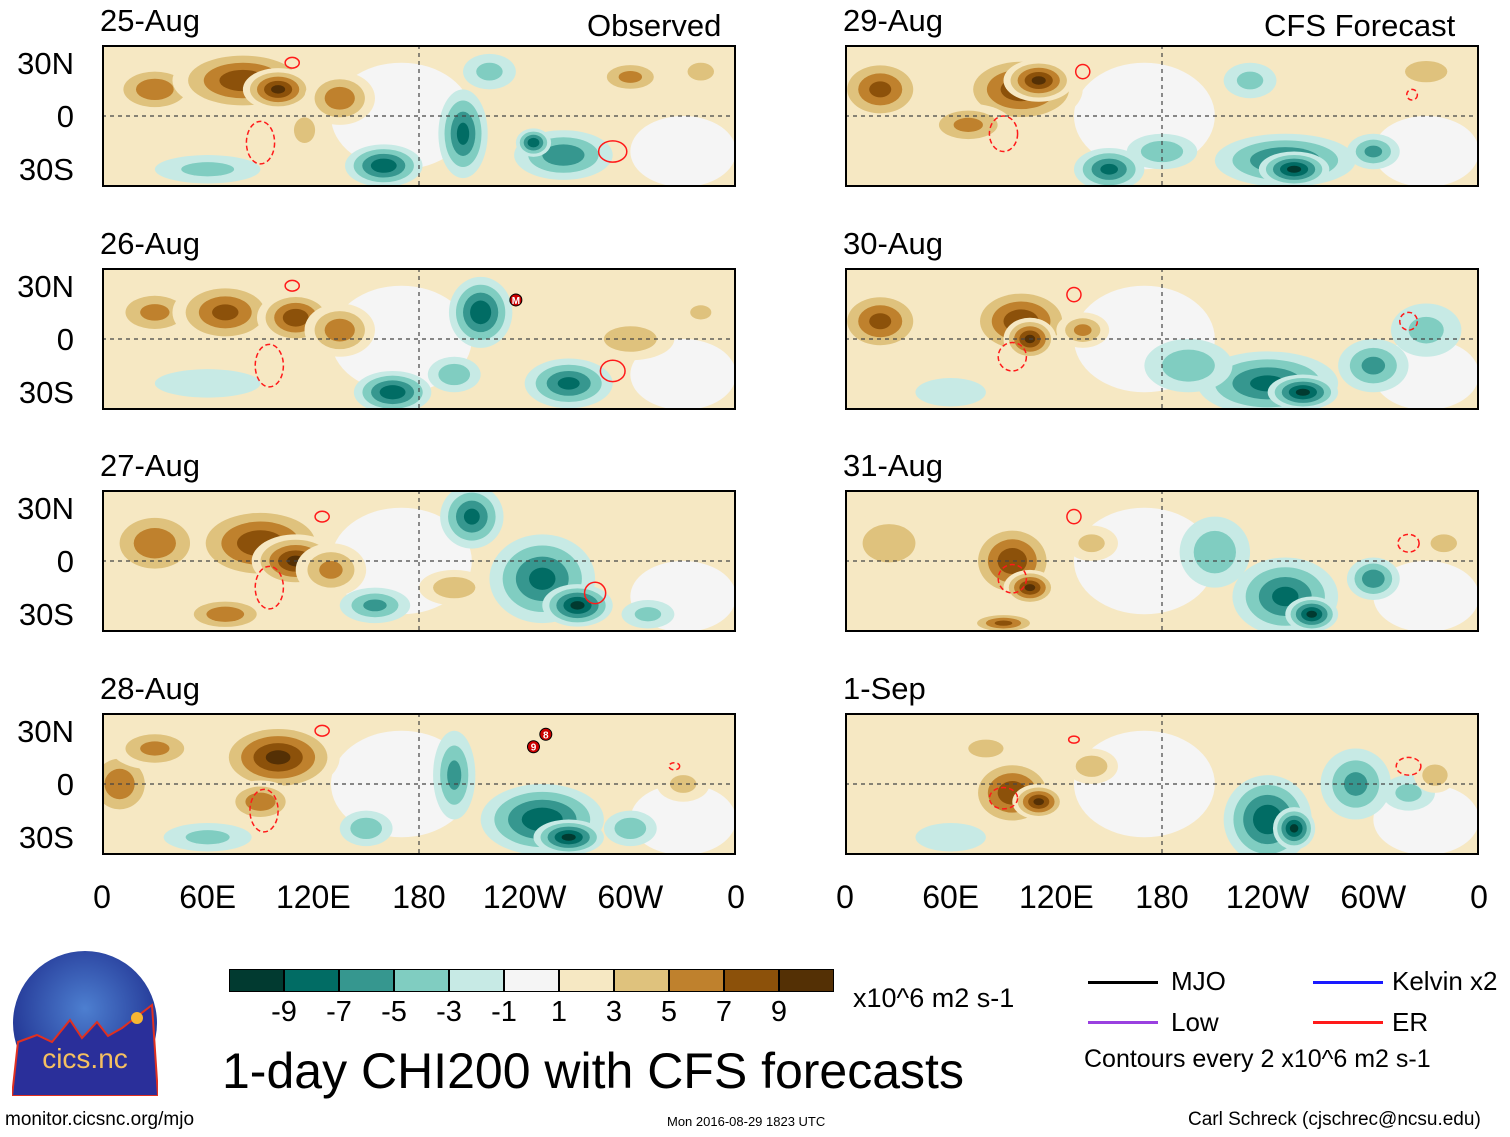 Image resolution: width=1510 pixels, height=1137 pixels. Describe the element at coordinates (884, 688) in the screenshot. I see `panel-date: 1-Sep` at that location.